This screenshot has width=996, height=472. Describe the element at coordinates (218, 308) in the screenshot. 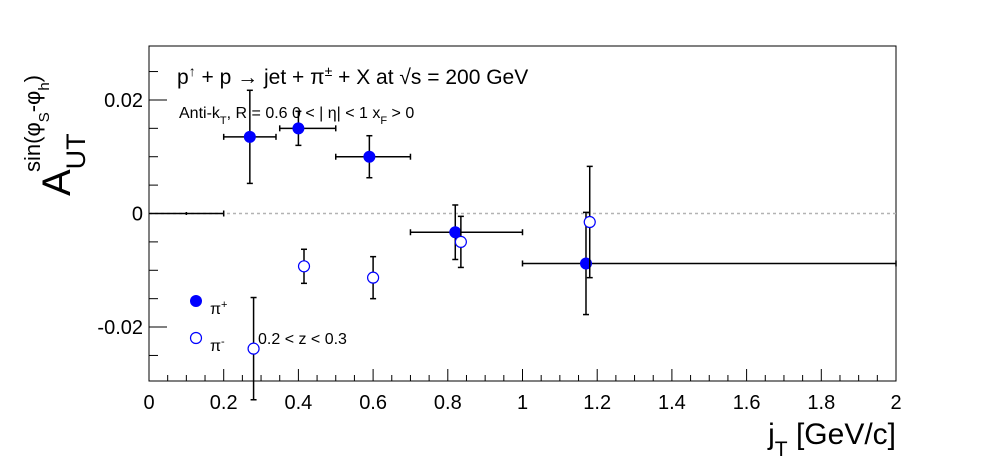

I see `legend-label-pi-plus: π+` at that location.